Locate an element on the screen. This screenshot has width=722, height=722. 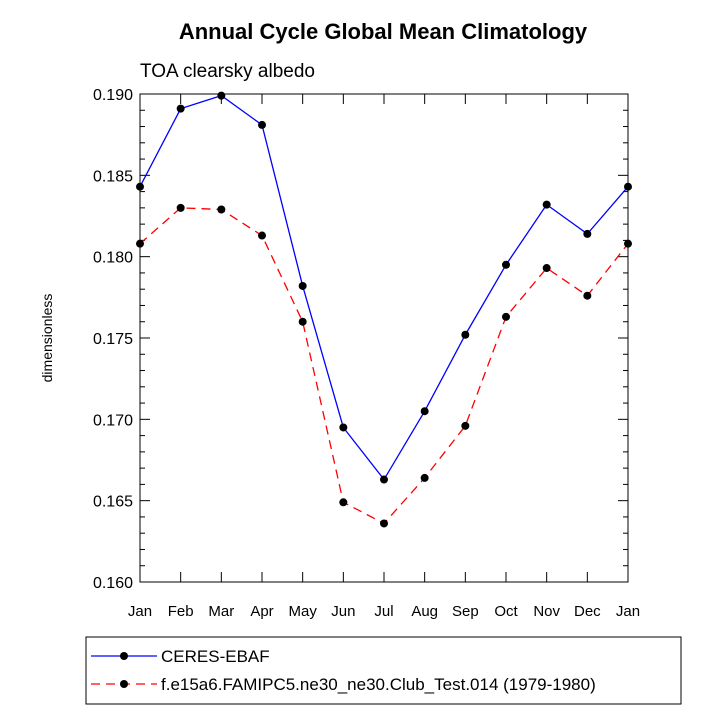
x-tick-label: May is located at coordinates (302, 611).